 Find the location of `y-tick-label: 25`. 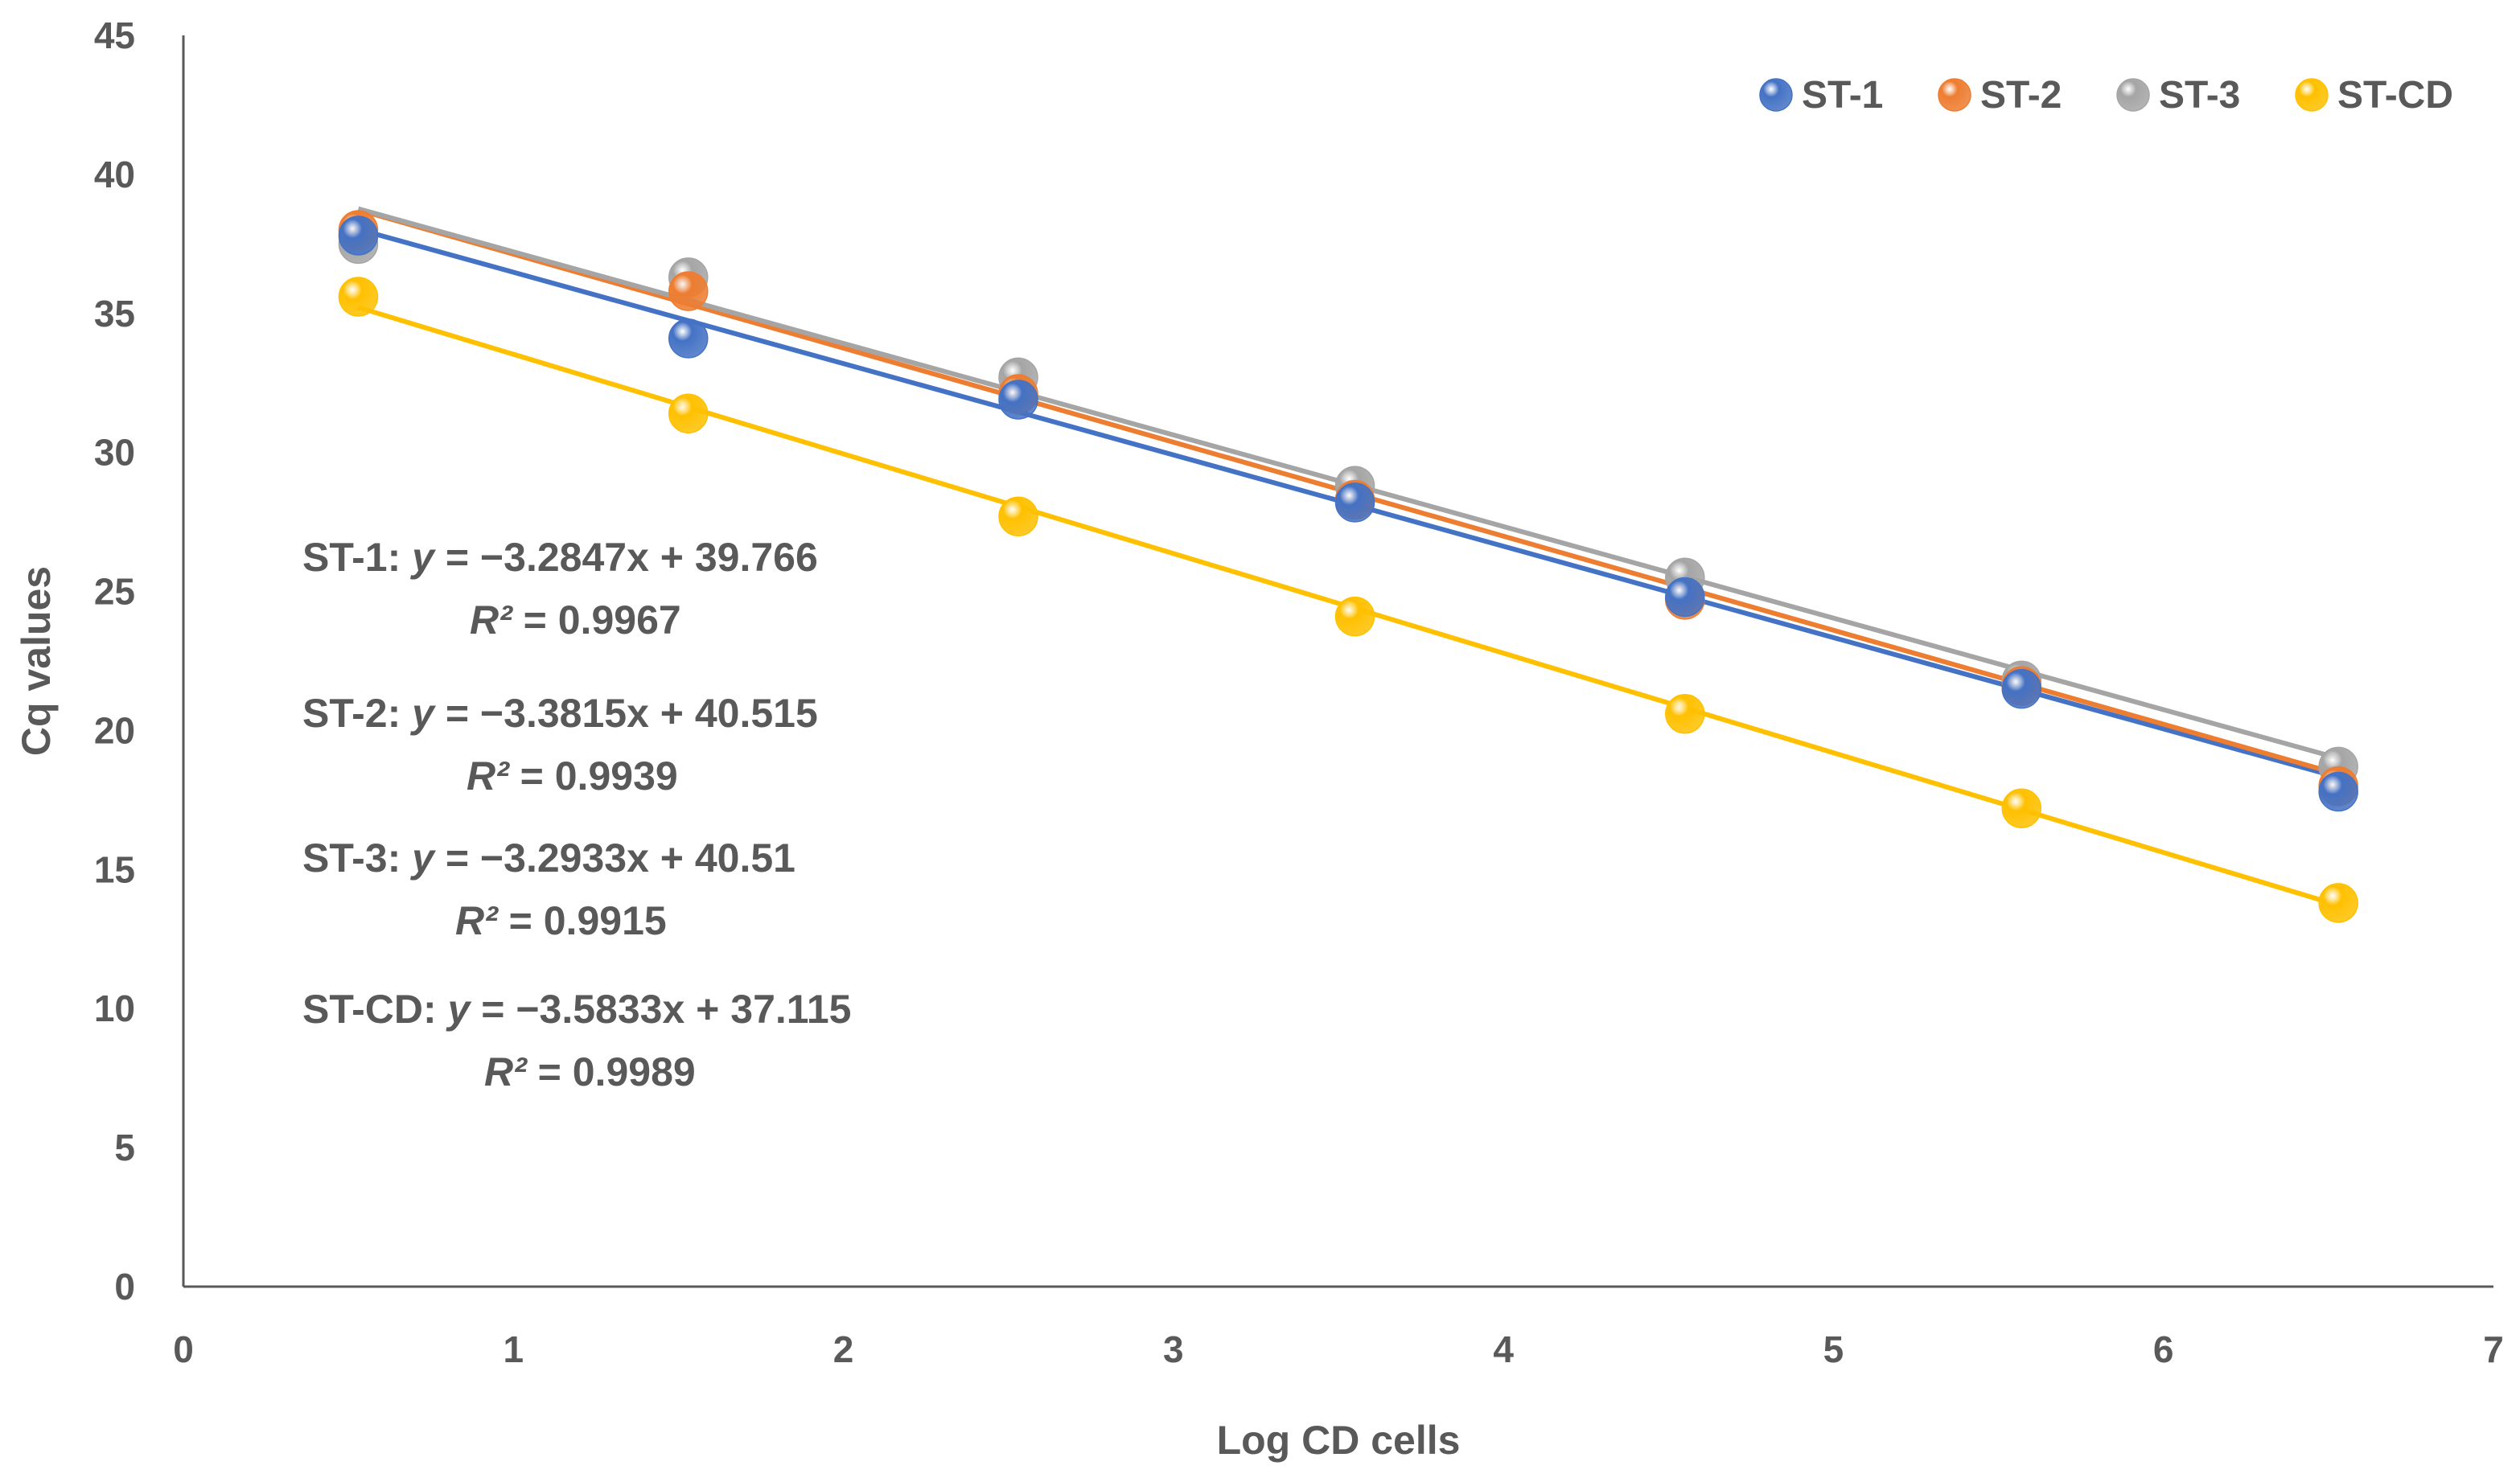

y-tick-label: 25 is located at coordinates (115, 592).